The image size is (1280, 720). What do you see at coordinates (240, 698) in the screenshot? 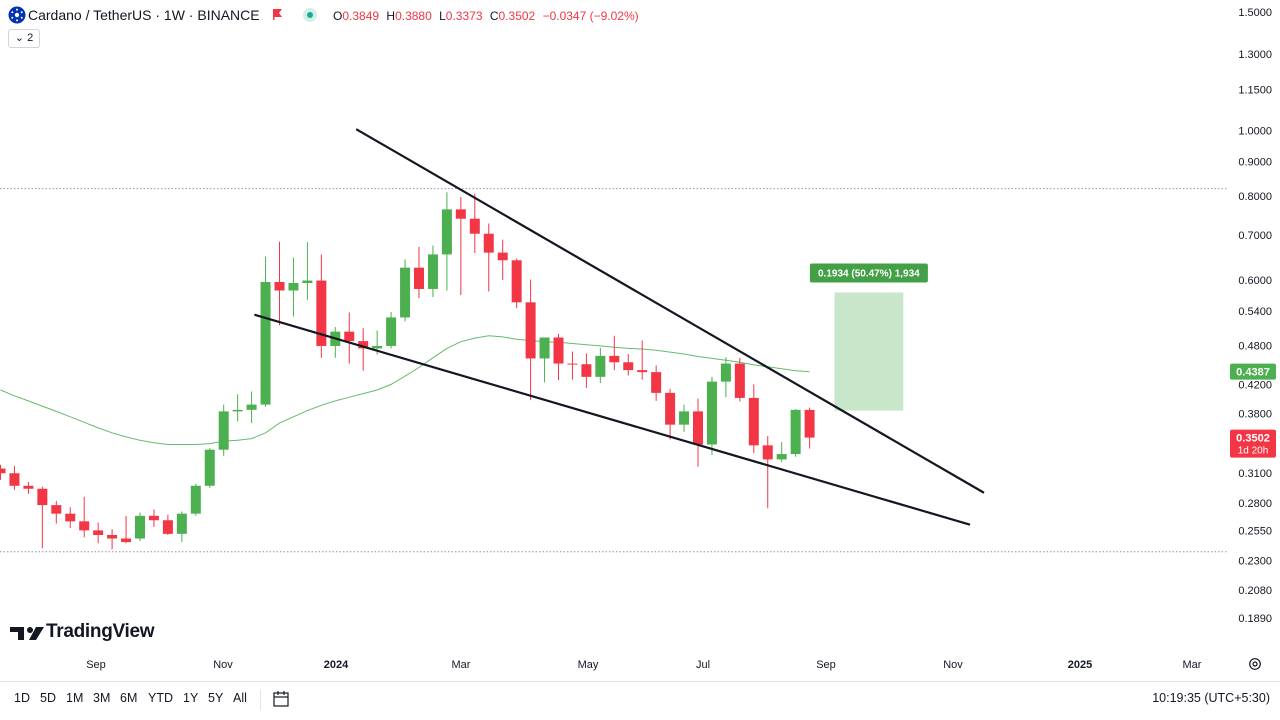
I see `timeframe-all-button: All` at bounding box center [240, 698].